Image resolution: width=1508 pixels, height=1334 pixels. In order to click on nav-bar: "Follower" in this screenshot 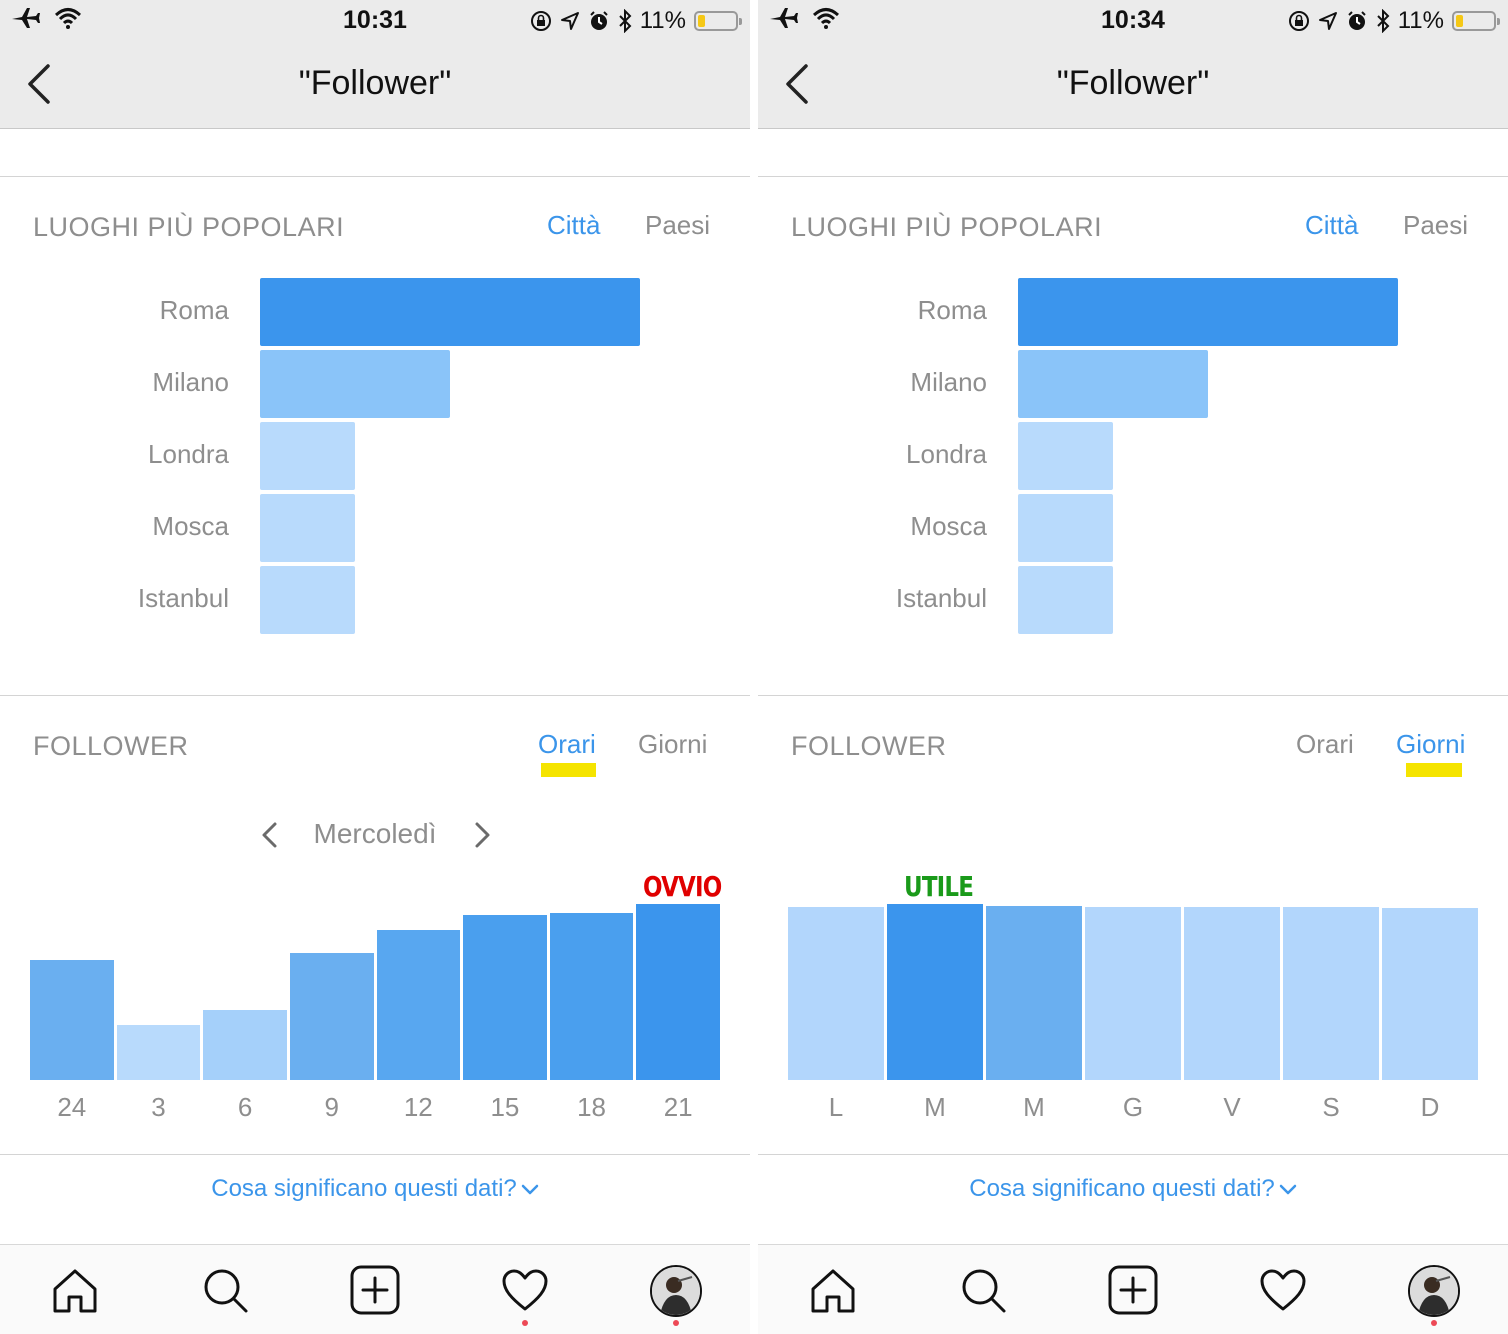, I will do `click(1133, 84)`.